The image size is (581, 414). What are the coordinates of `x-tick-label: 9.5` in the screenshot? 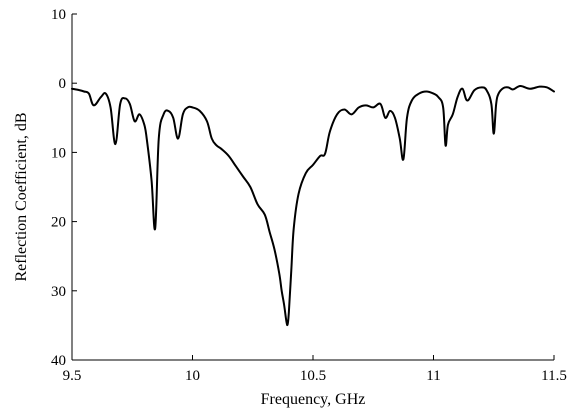 It's located at (72, 376).